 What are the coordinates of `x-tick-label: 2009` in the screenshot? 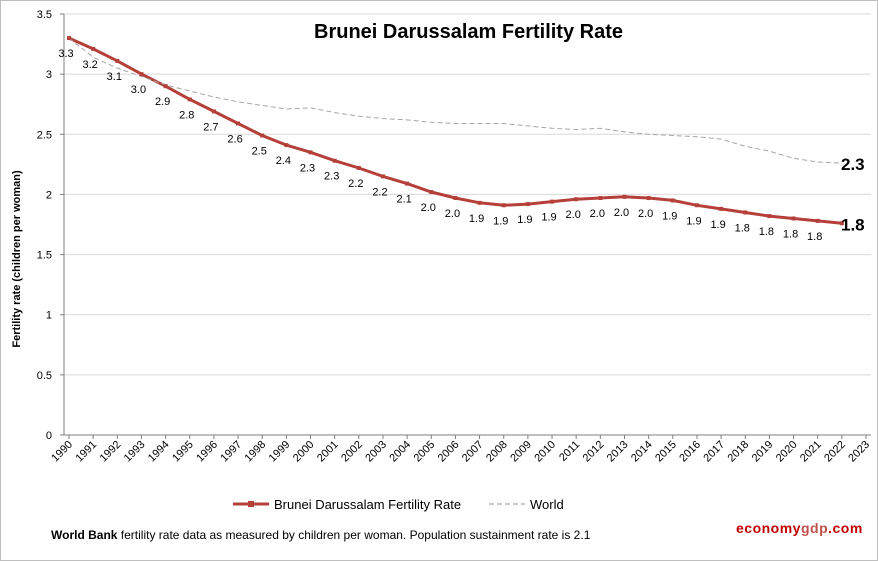 It's located at (521, 452).